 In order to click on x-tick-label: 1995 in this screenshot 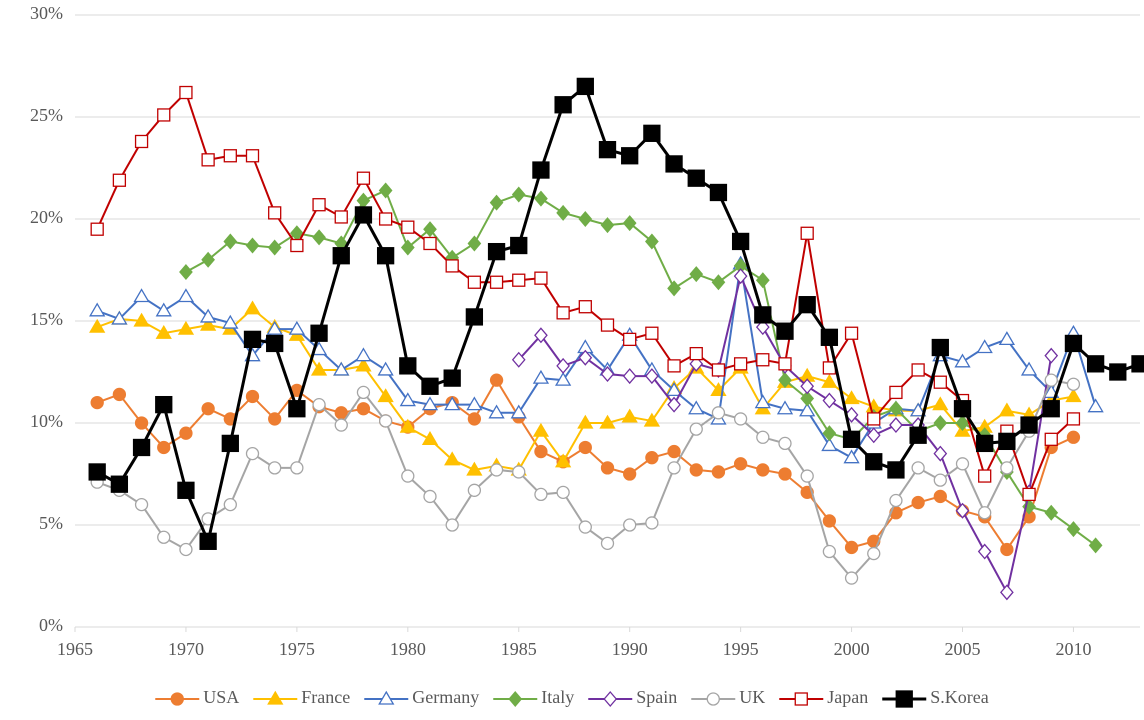, I will do `click(741, 649)`.